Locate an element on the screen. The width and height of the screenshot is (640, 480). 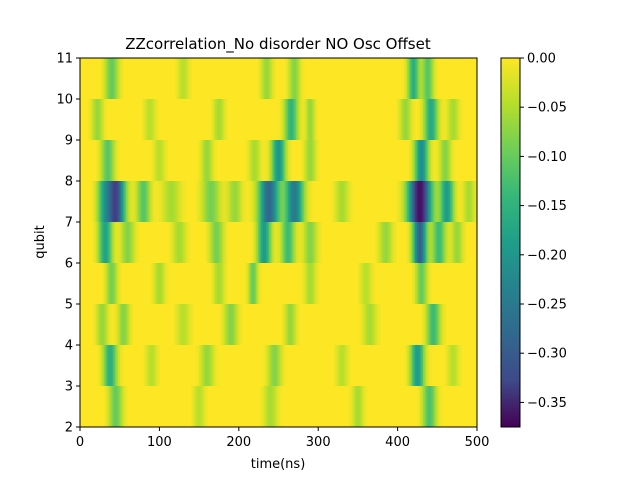
colorbar-tick-label: −0.30 is located at coordinates (547, 354).